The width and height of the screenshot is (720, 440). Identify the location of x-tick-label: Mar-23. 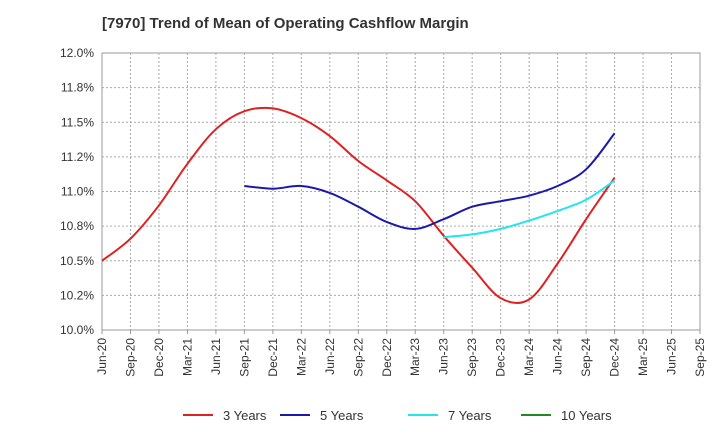
(415, 357).